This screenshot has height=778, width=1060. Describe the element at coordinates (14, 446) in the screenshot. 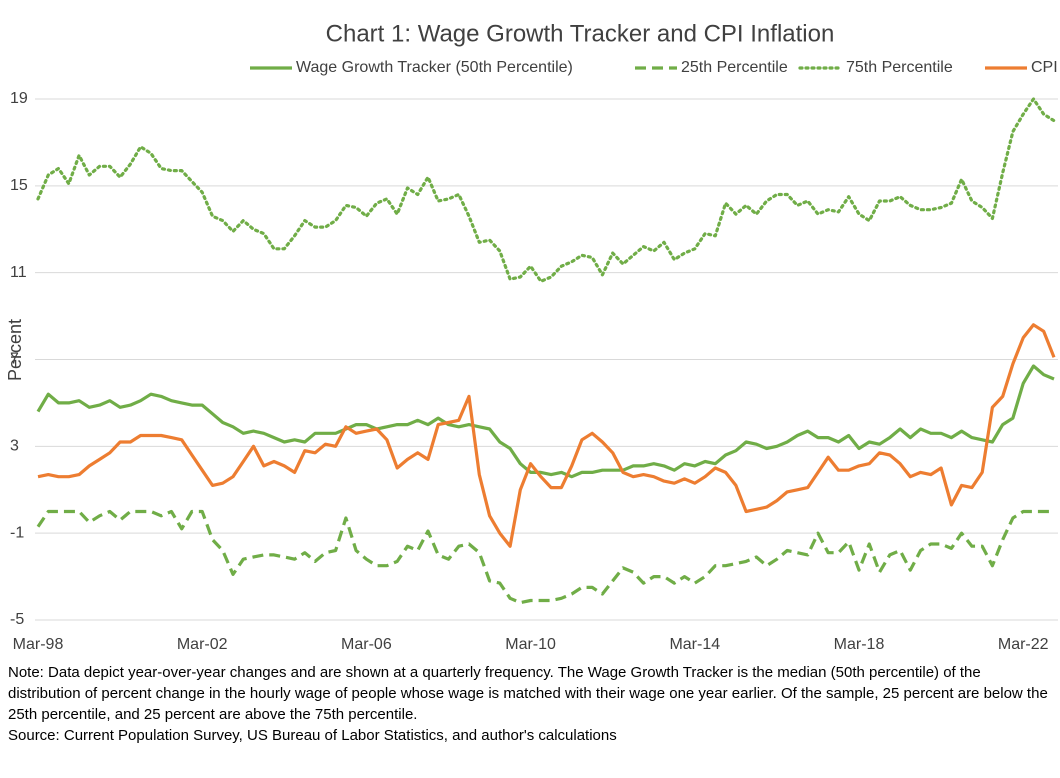

I see `y-tick-label: 3` at that location.